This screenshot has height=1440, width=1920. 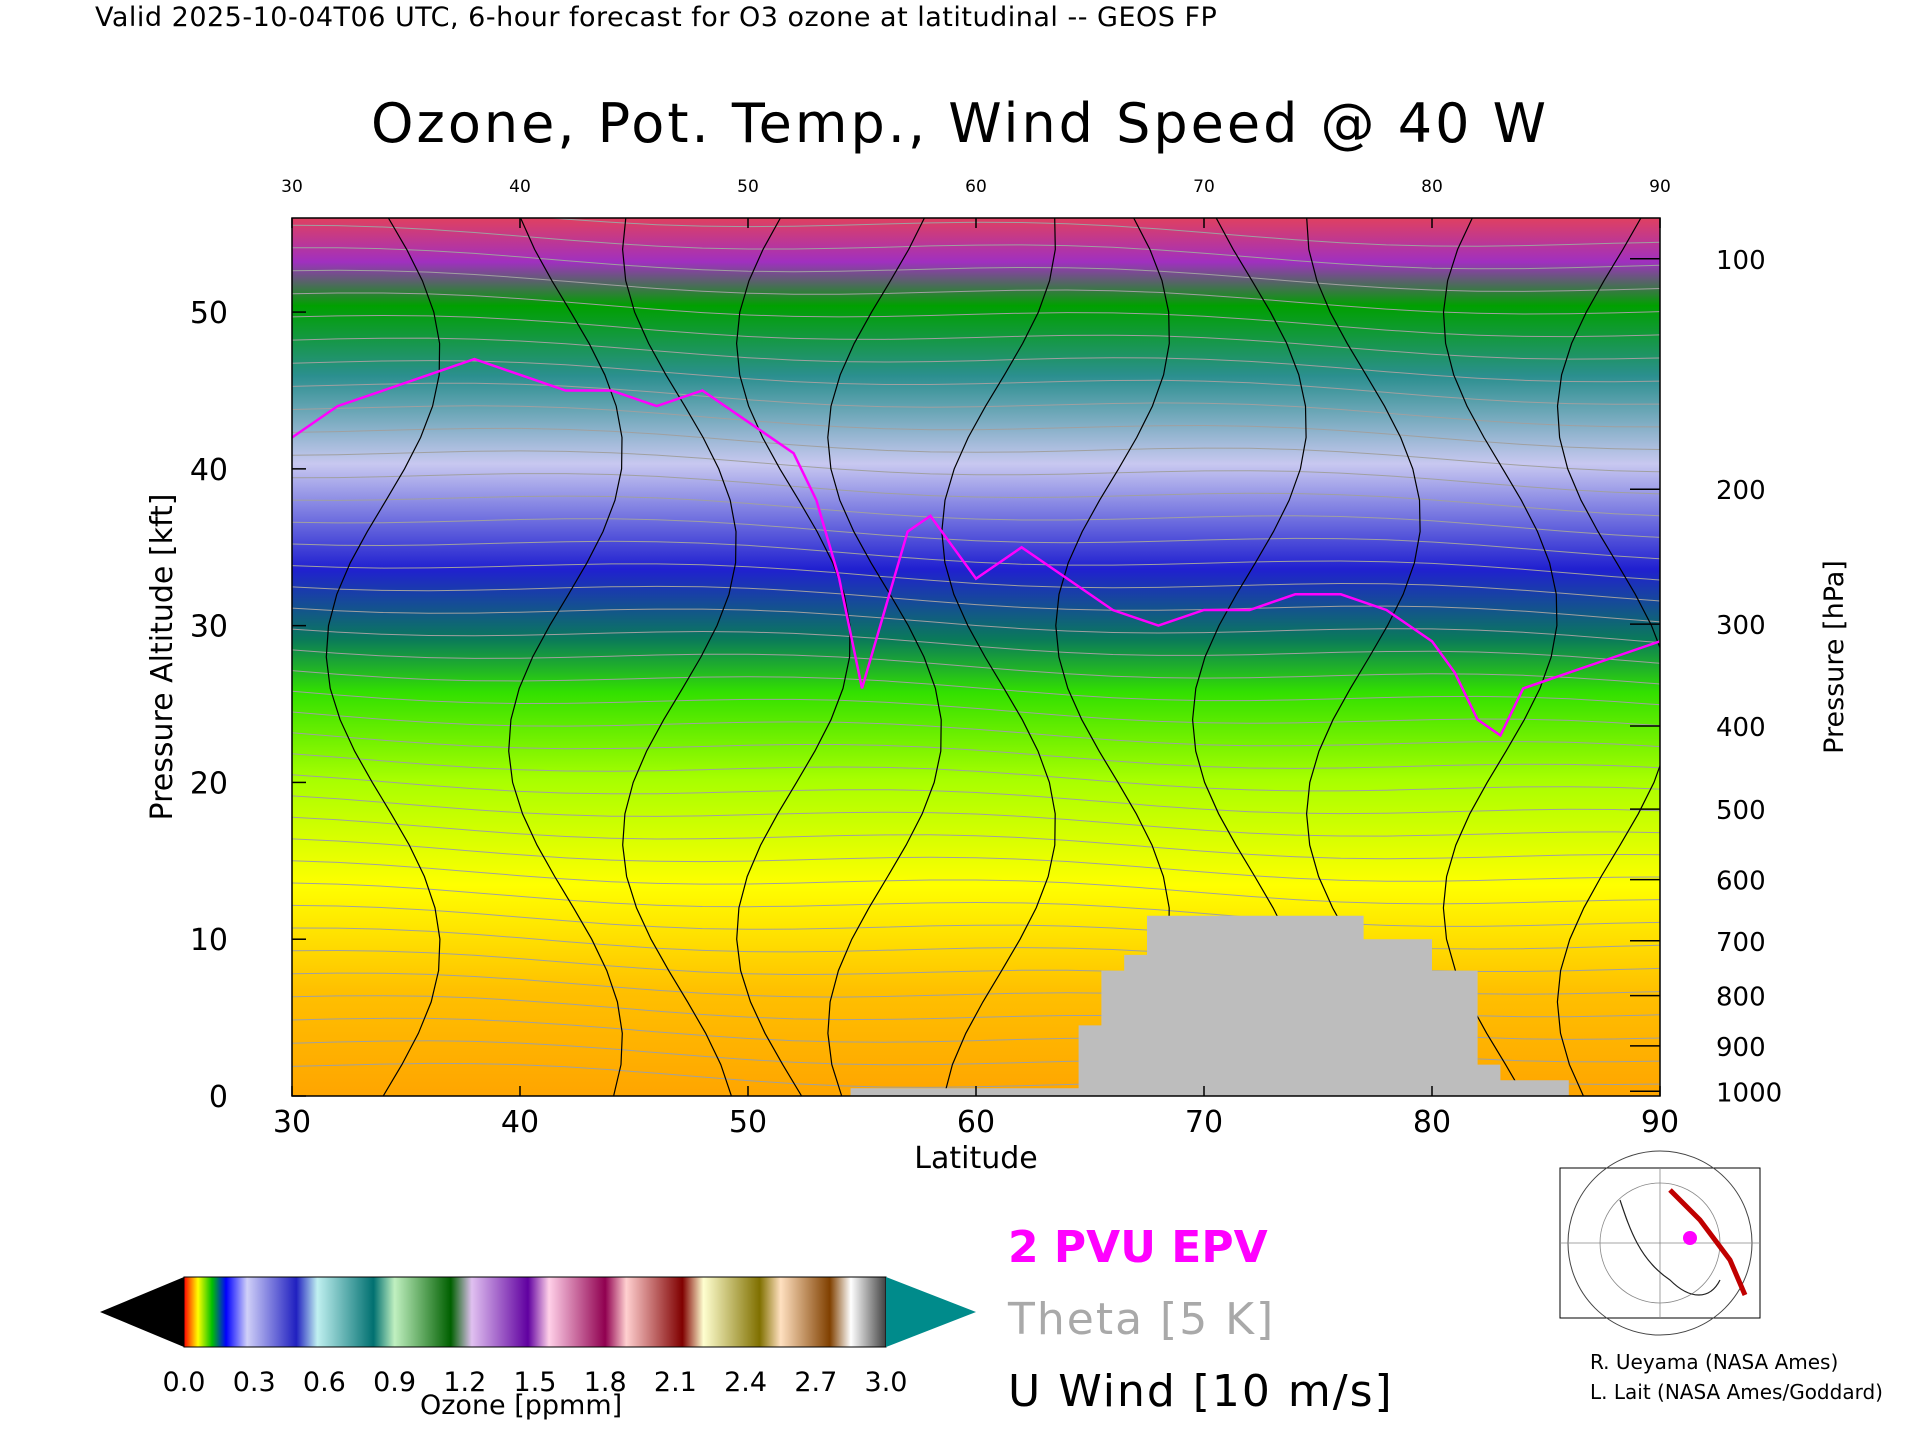 I want to click on colorbar-over-arrow, so click(x=931, y=1312).